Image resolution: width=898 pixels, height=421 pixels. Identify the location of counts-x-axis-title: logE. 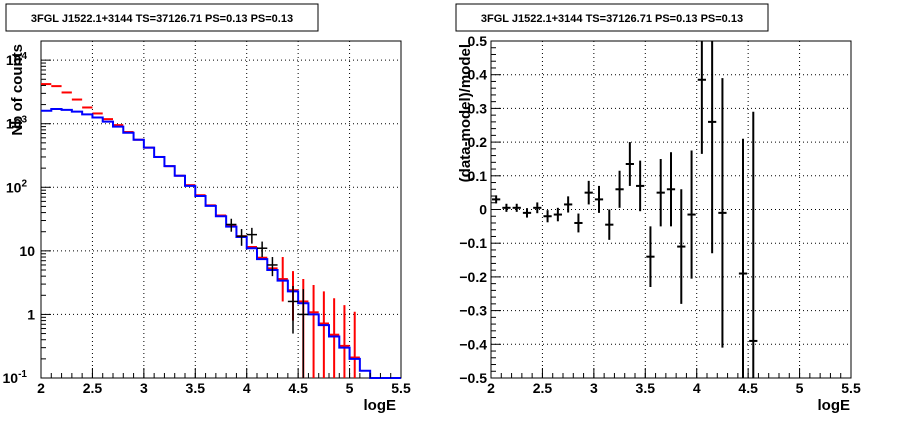
(380, 405).